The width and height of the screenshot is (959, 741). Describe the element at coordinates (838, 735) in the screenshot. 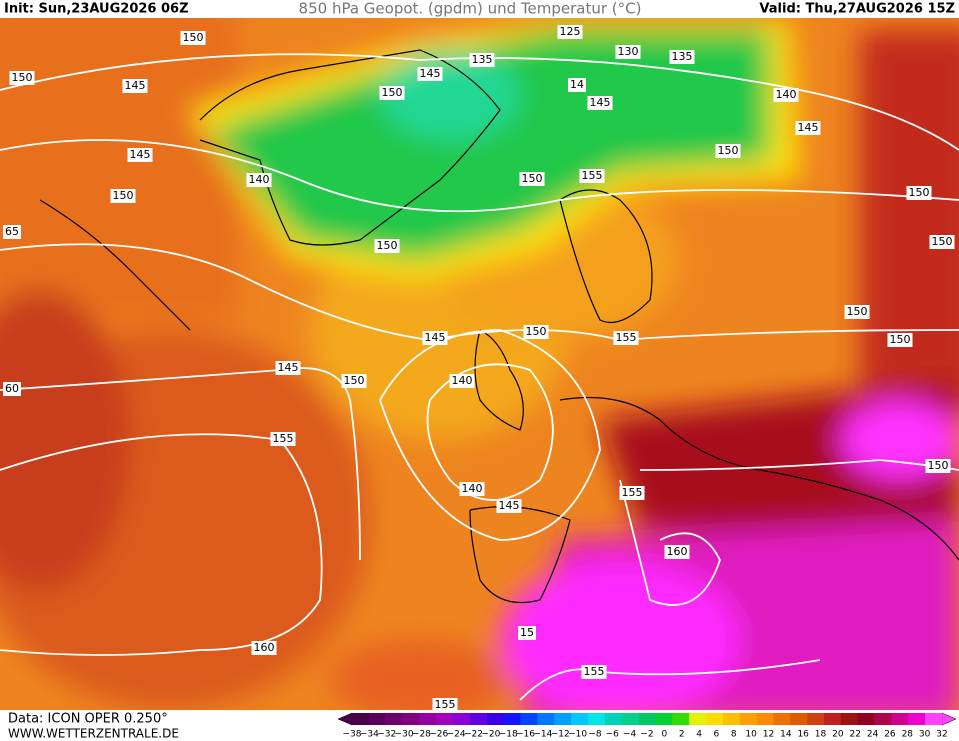

I see `colorbar-label: 20` at that location.